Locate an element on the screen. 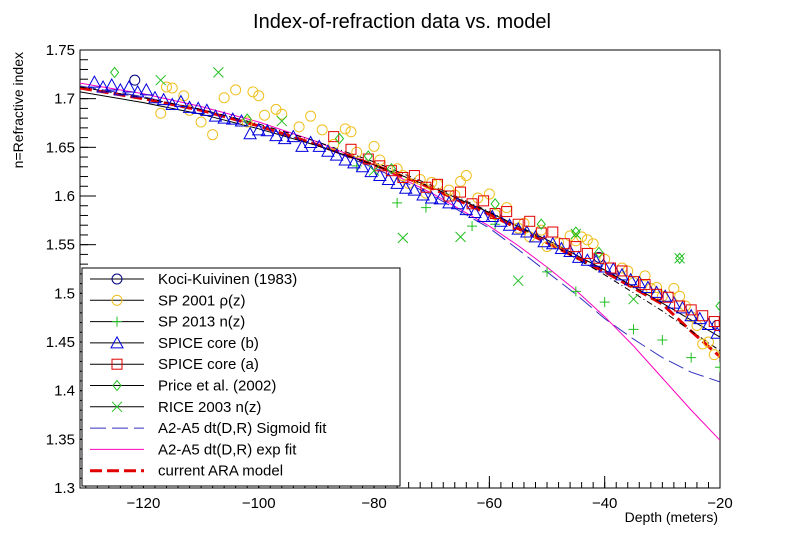 The width and height of the screenshot is (801, 542). x-tick-label: −40 is located at coordinates (604, 503).